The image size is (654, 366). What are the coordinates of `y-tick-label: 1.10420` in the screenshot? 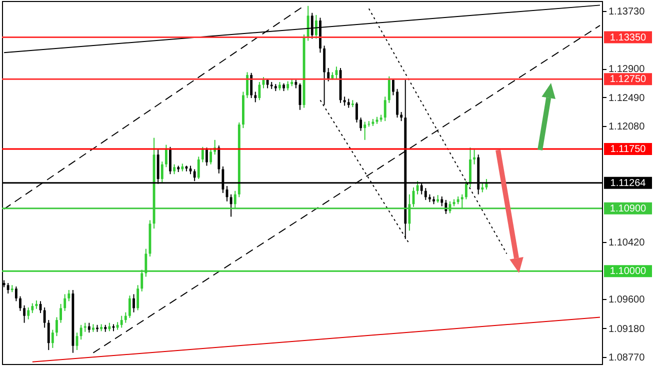 It's located at (627, 242).